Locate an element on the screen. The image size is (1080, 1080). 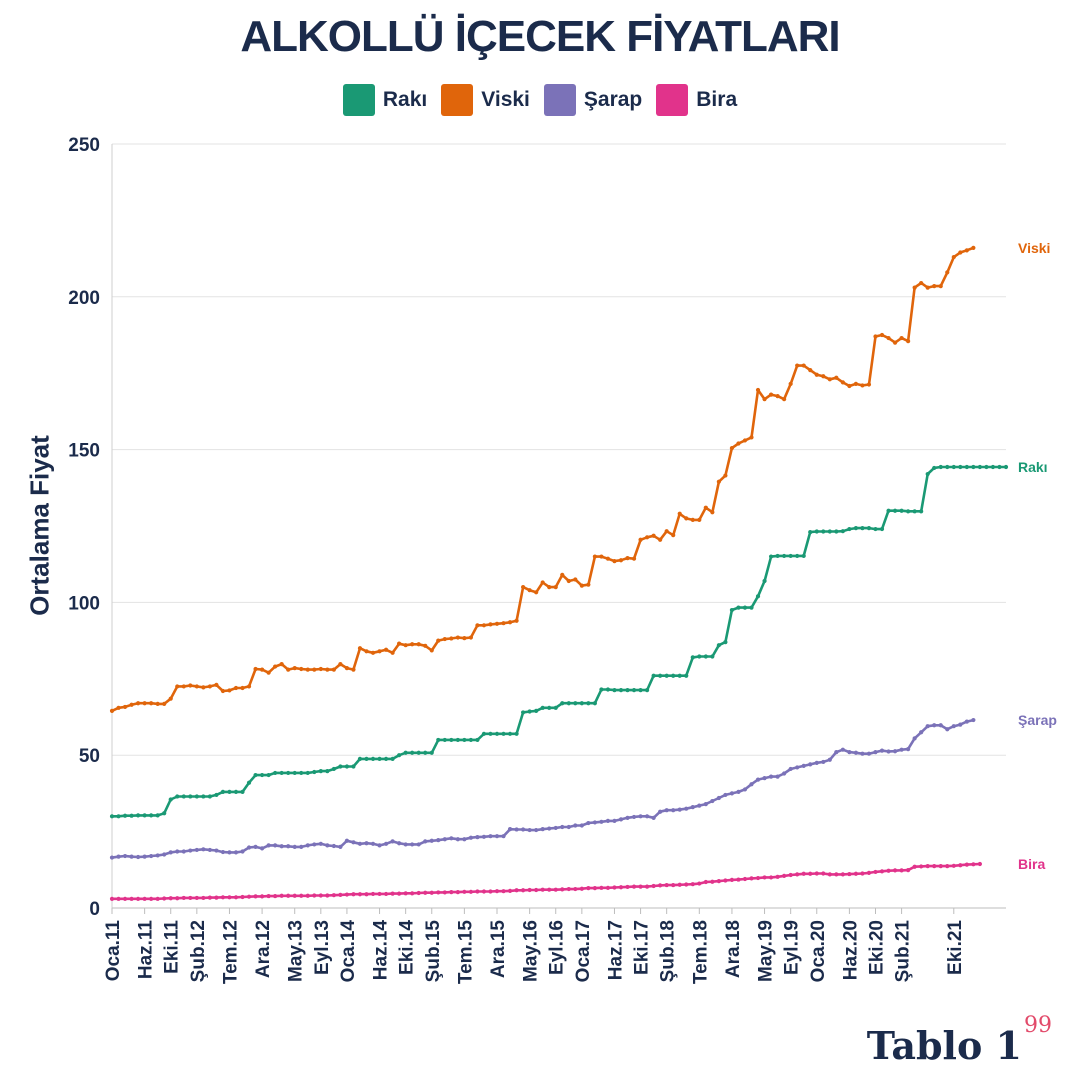
legend-item-bira: Bira is located at coordinates (696, 100).